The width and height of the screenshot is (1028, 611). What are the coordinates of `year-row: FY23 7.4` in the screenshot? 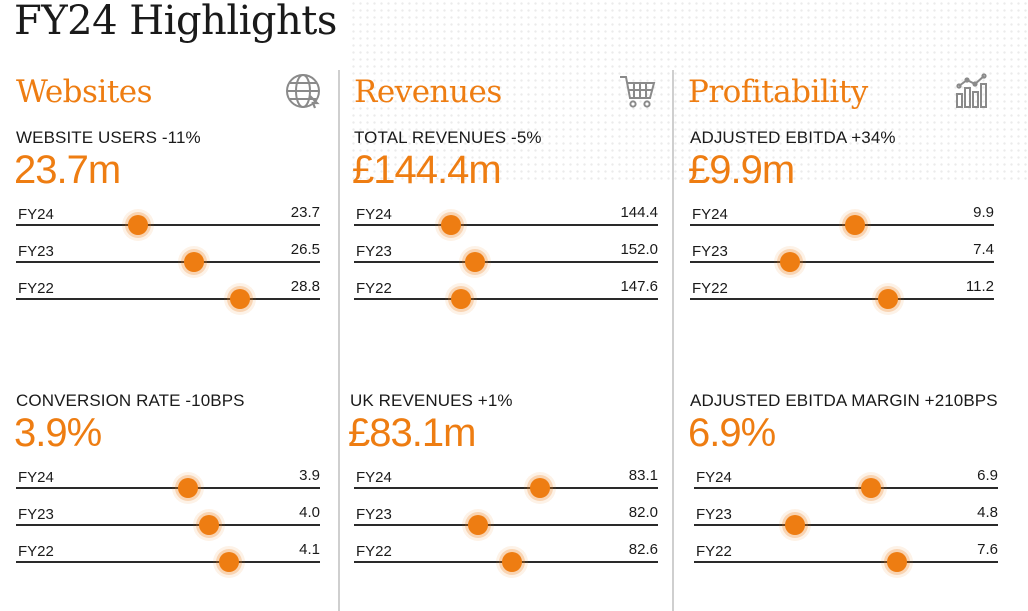 It's located at (842, 259).